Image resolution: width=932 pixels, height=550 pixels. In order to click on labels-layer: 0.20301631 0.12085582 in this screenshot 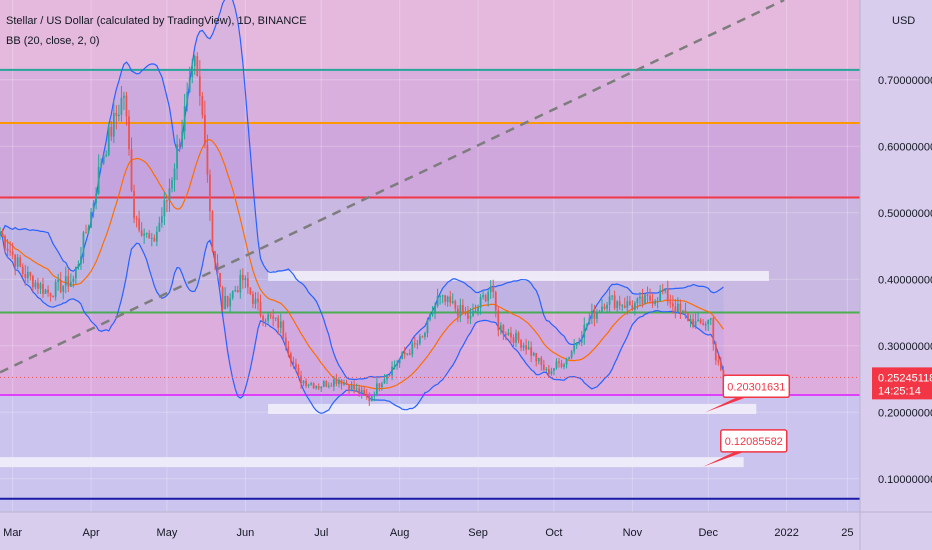, I will do `click(746, 420)`.